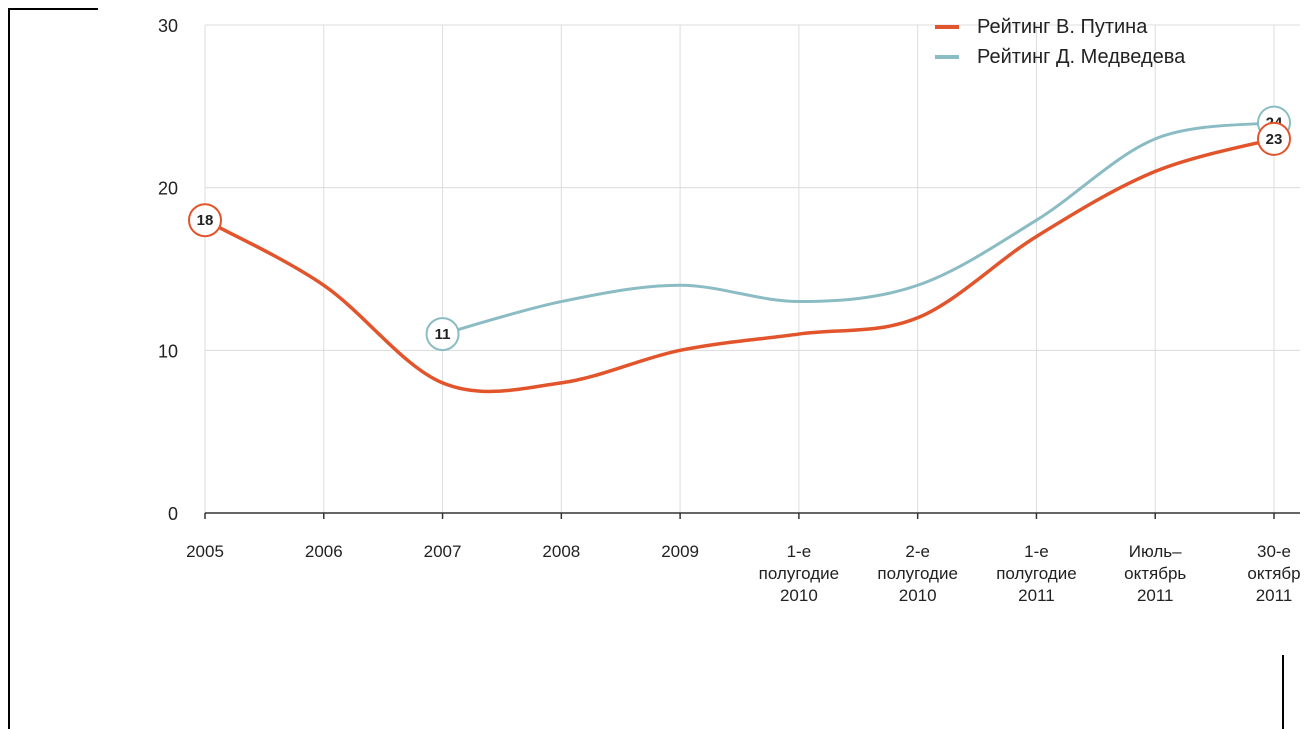 The image size is (1315, 729). I want to click on legend-label-putin: Рейтинг В. Путина, so click(1062, 27).